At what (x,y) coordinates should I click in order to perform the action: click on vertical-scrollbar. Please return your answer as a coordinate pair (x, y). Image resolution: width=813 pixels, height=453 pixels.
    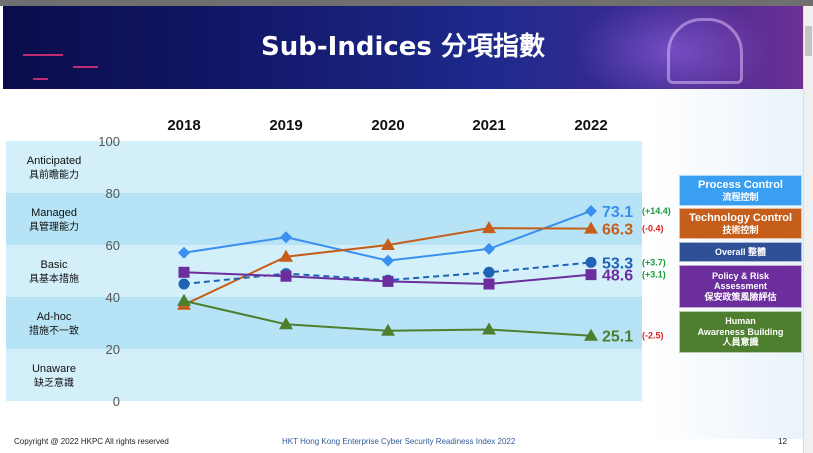
    Looking at the image, I should click on (808, 229).